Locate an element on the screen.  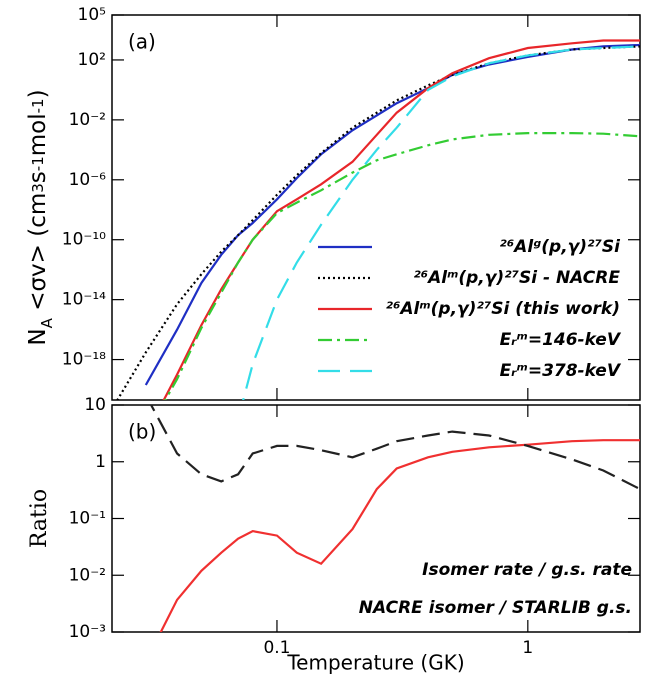
legend-label: Eᵣᵐ=146-keV is located at coordinates (561, 340).